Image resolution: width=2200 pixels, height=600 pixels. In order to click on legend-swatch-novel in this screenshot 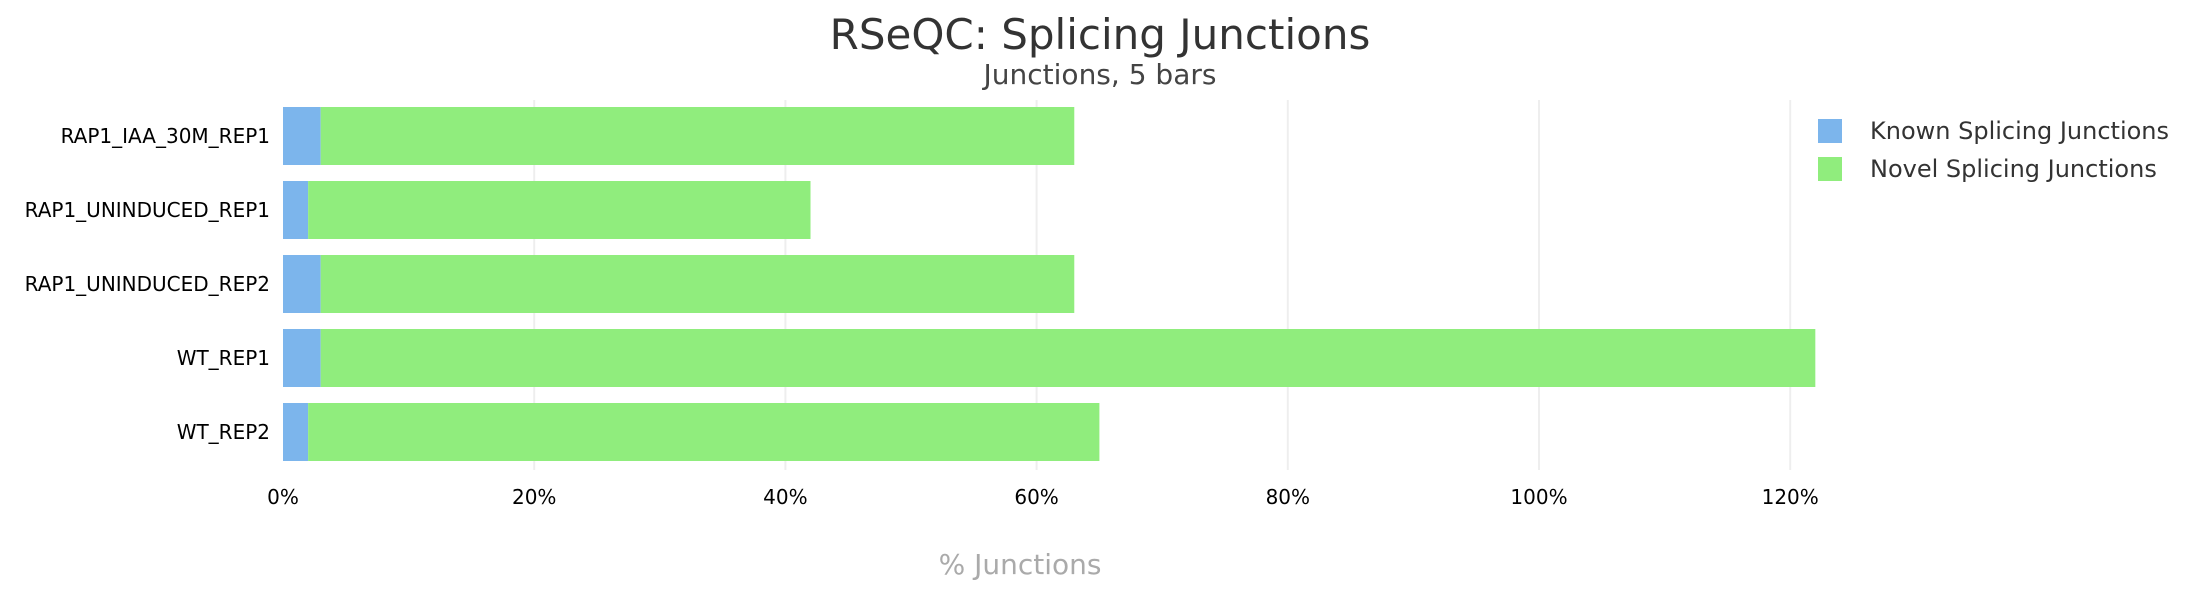, I will do `click(1830, 169)`.